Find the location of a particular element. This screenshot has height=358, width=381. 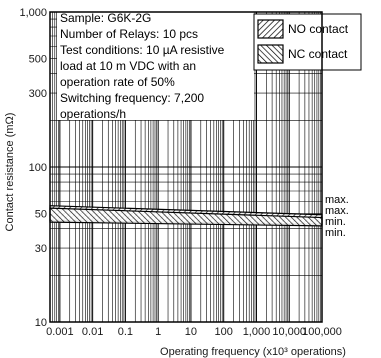

y-tick-label: 1,000 is located at coordinates (33, 13).